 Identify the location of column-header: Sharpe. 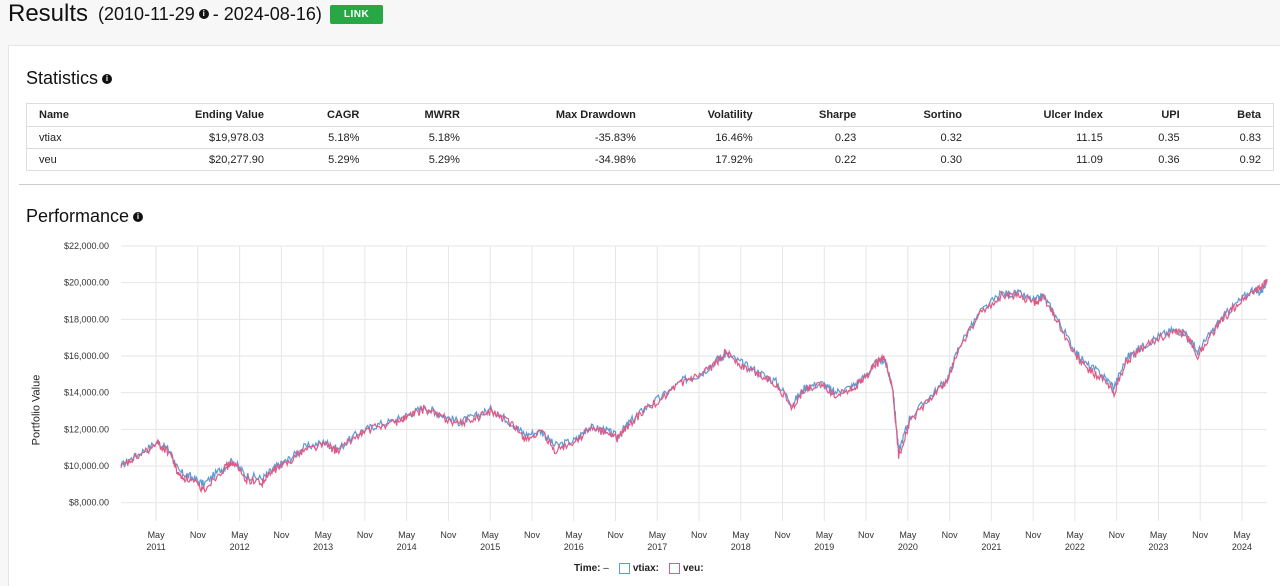
(816, 115).